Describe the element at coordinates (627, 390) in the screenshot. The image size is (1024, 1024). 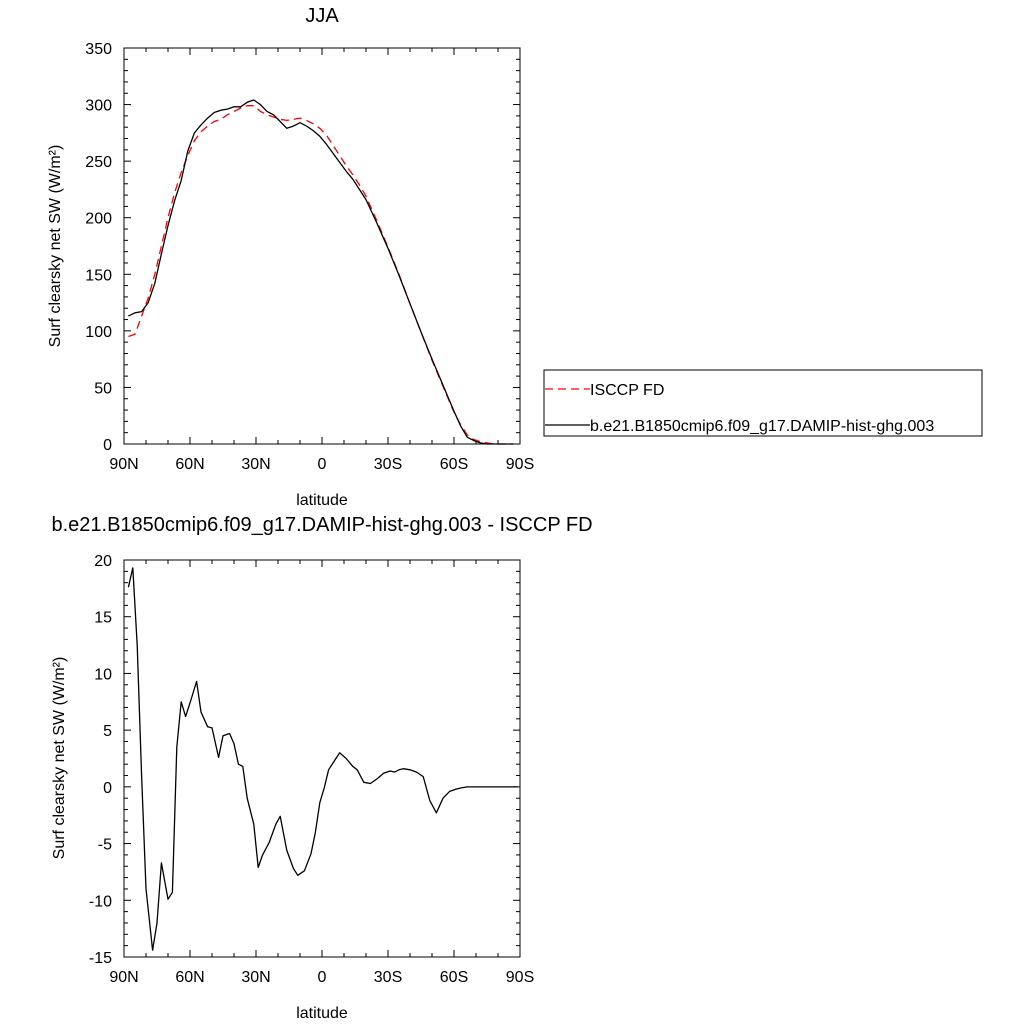
I see `legend-label-isccp: ISCCP FD` at that location.